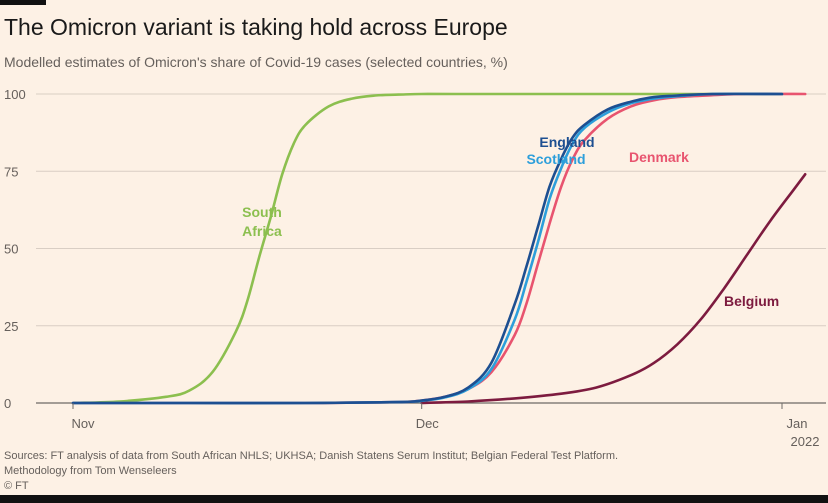 This screenshot has width=828, height=503. Describe the element at coordinates (11, 249) in the screenshot. I see `y-tick-label-50: 50` at that location.